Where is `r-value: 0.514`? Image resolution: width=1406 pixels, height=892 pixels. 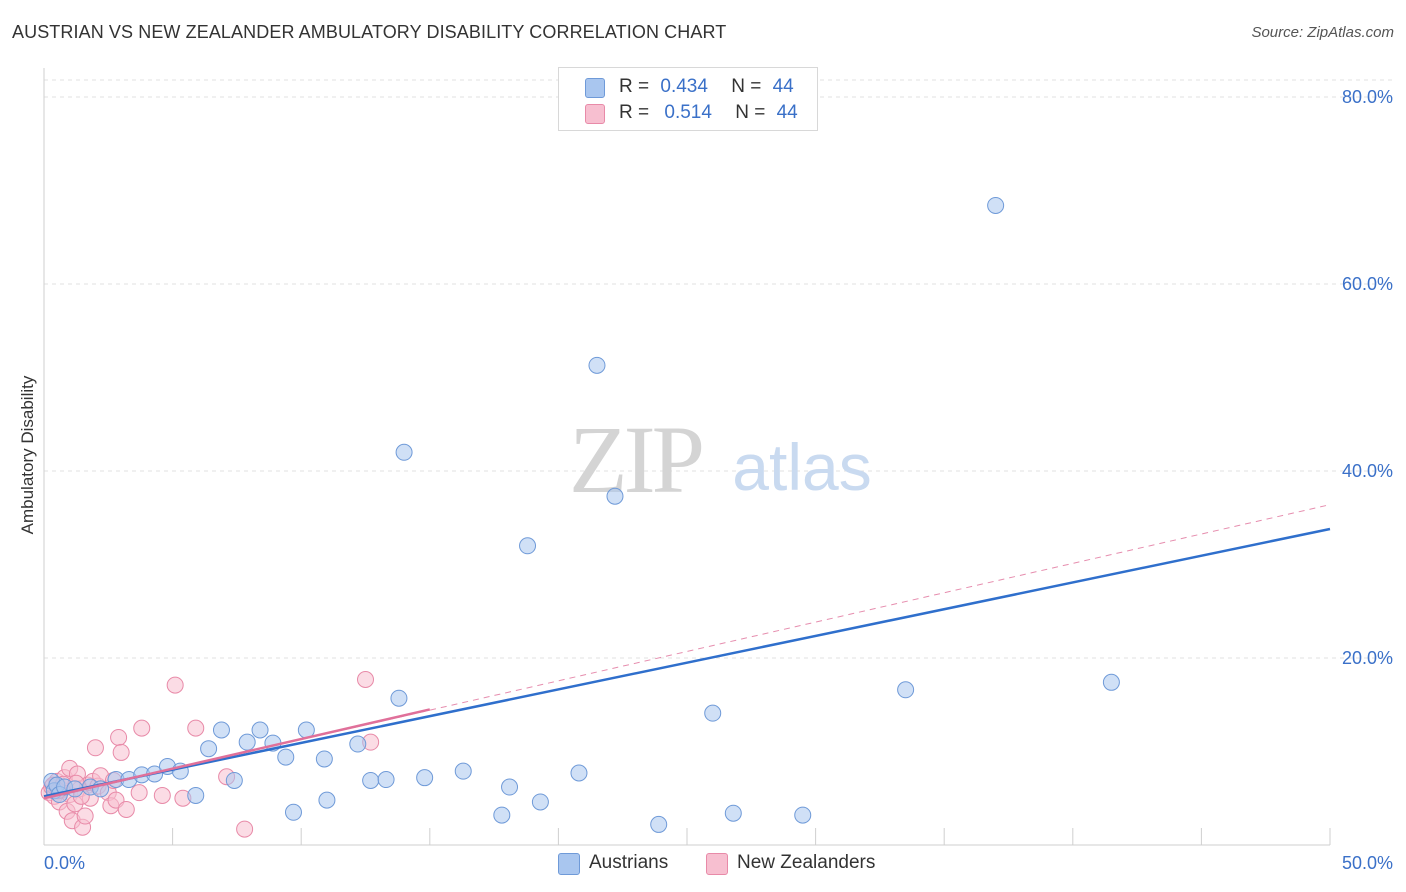 r-value: 0.514 is located at coordinates (688, 112).